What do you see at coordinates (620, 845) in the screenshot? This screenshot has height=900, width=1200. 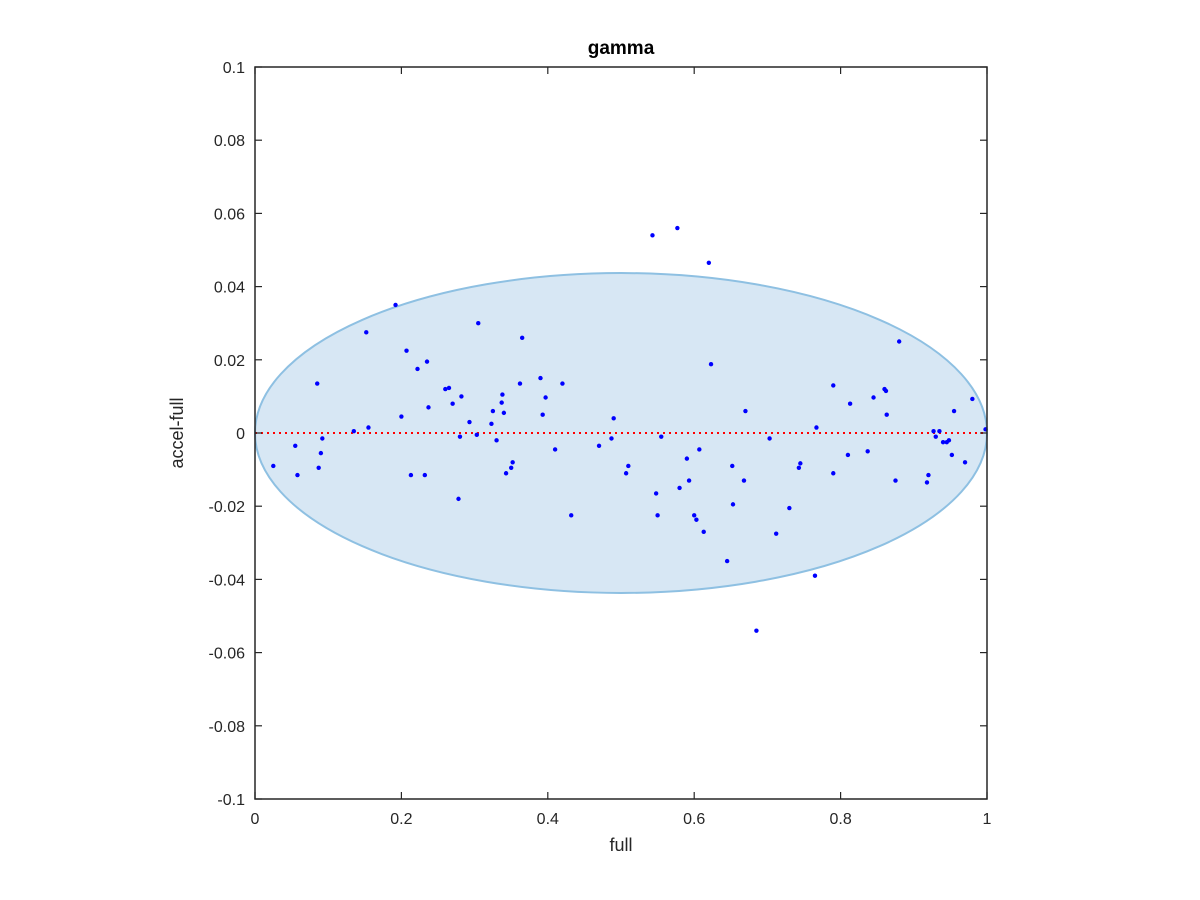 I see `x-axis-label: full` at bounding box center [620, 845].